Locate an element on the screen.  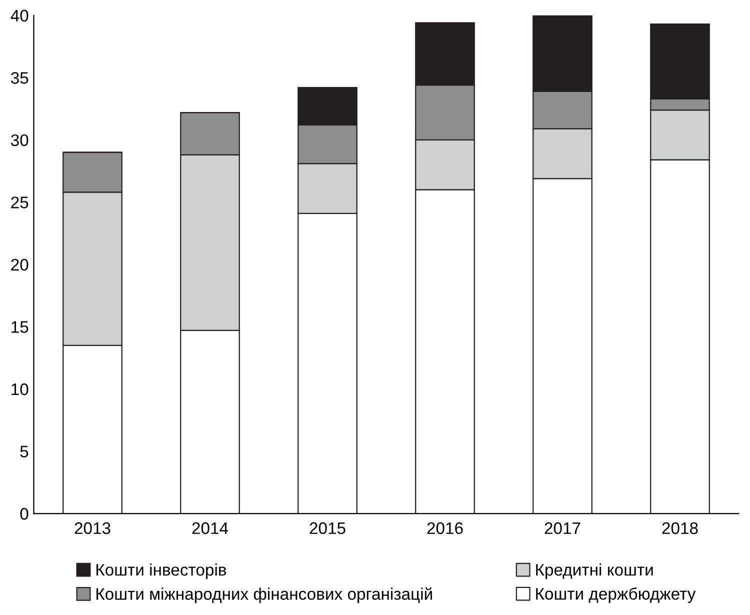
legend-label: Кошти міжнародних фінансових організацій is located at coordinates (264, 595).